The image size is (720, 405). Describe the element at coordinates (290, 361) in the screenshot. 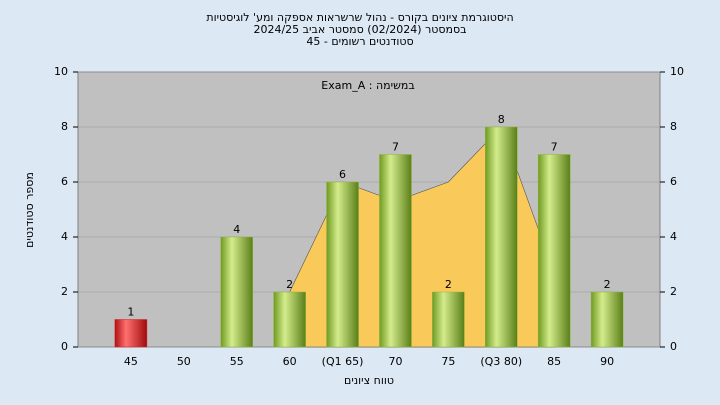

I see `x-tick-label: 60` at that location.